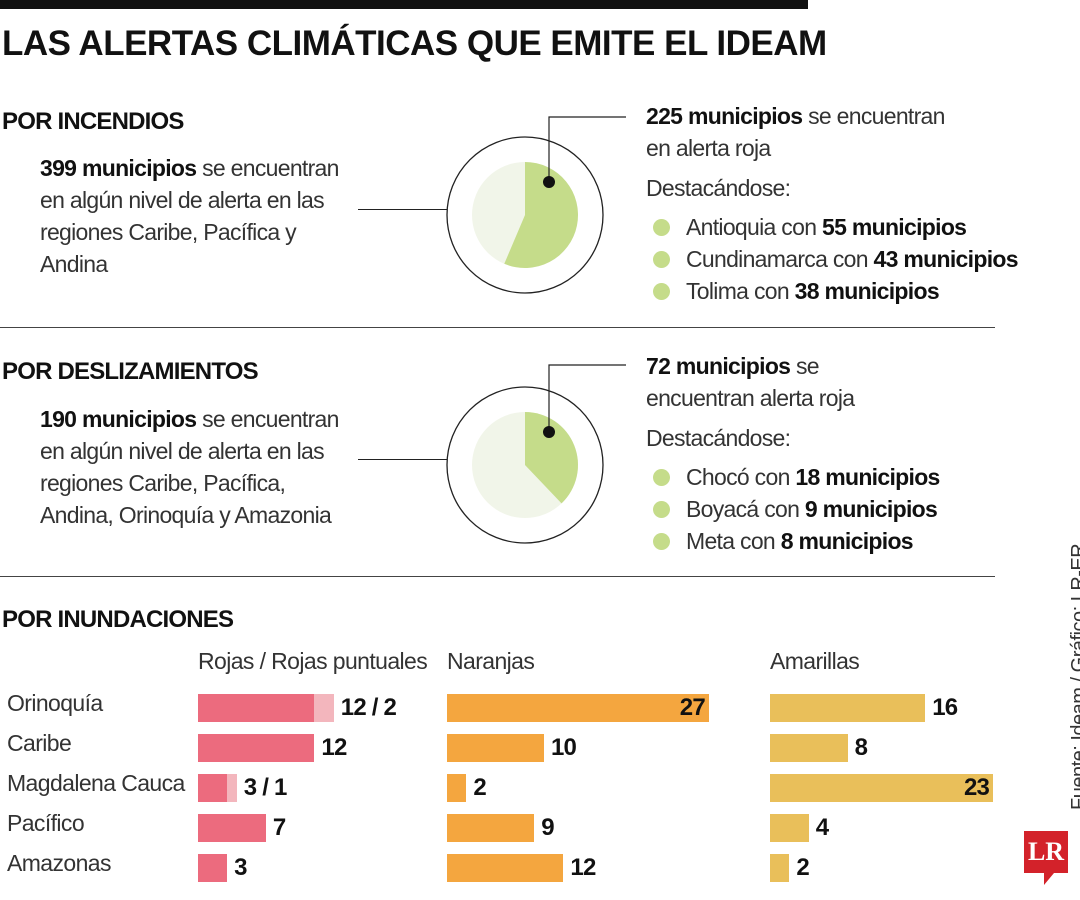  I want to click on item-text: Chocó con, so click(741, 477).